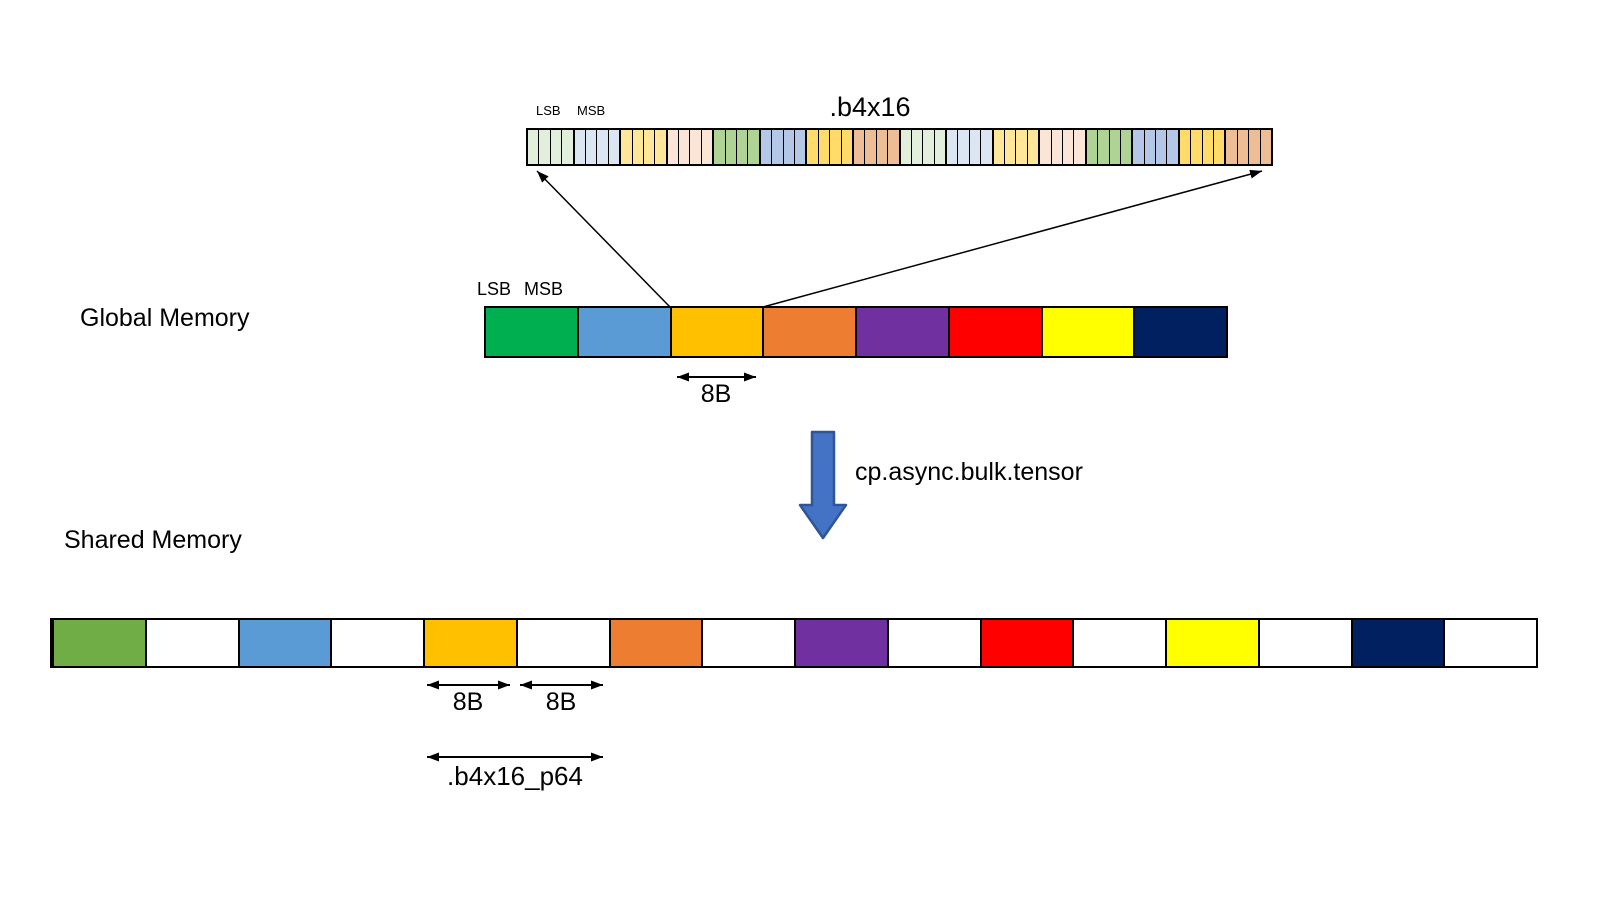 This screenshot has width=1600, height=900. Describe the element at coordinates (969, 472) in the screenshot. I see `instruction-label: cp.async.bulk.tensor` at that location.